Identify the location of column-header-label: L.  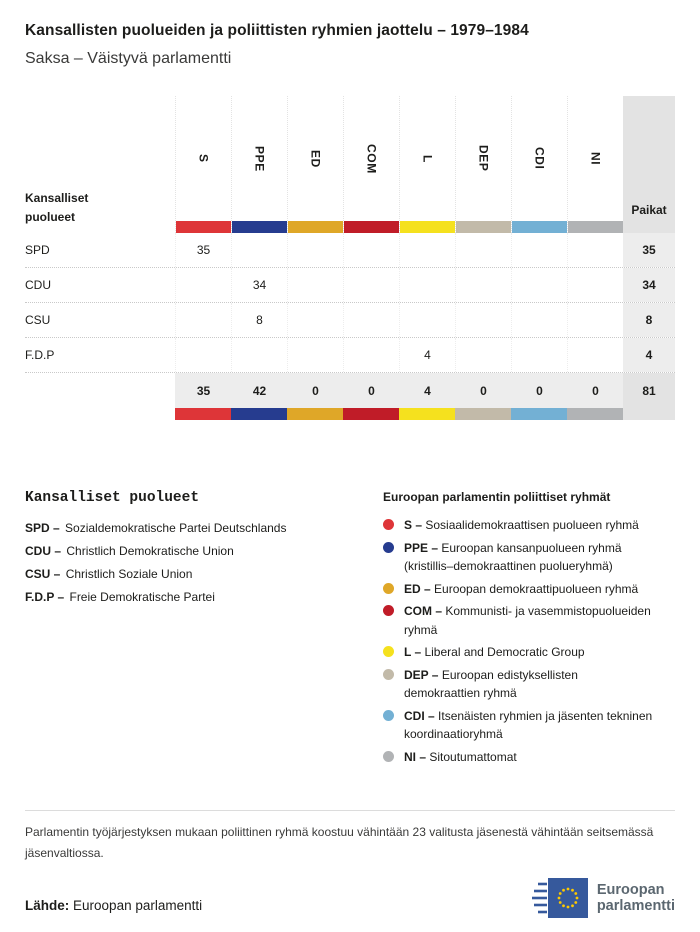
(427, 158).